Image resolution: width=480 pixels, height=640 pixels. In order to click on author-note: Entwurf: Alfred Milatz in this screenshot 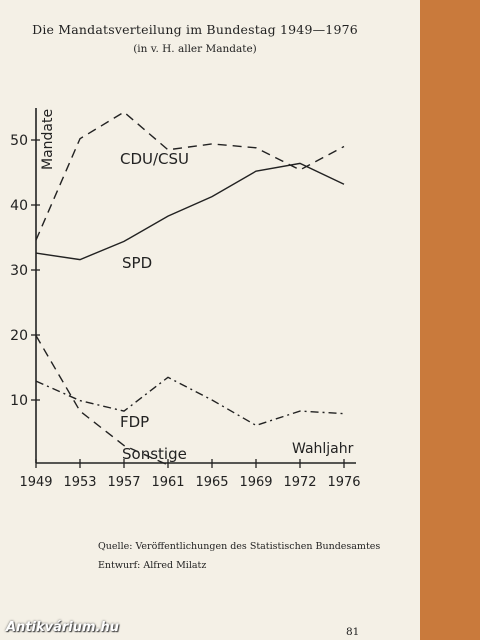, I will do `click(152, 565)`.